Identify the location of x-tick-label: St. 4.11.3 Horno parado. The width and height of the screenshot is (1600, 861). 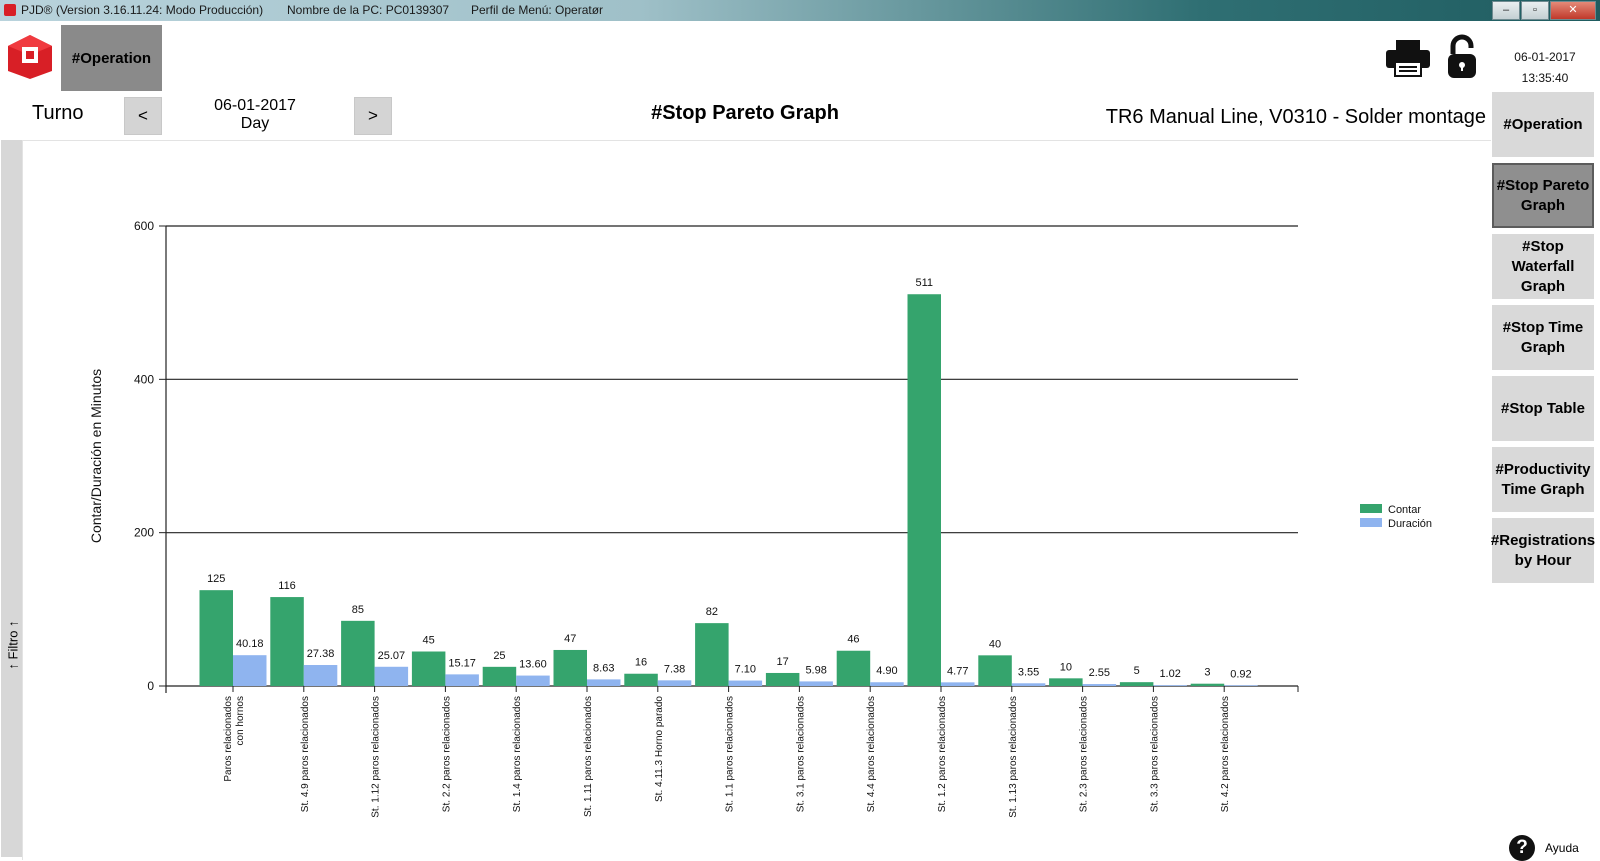
(659, 749).